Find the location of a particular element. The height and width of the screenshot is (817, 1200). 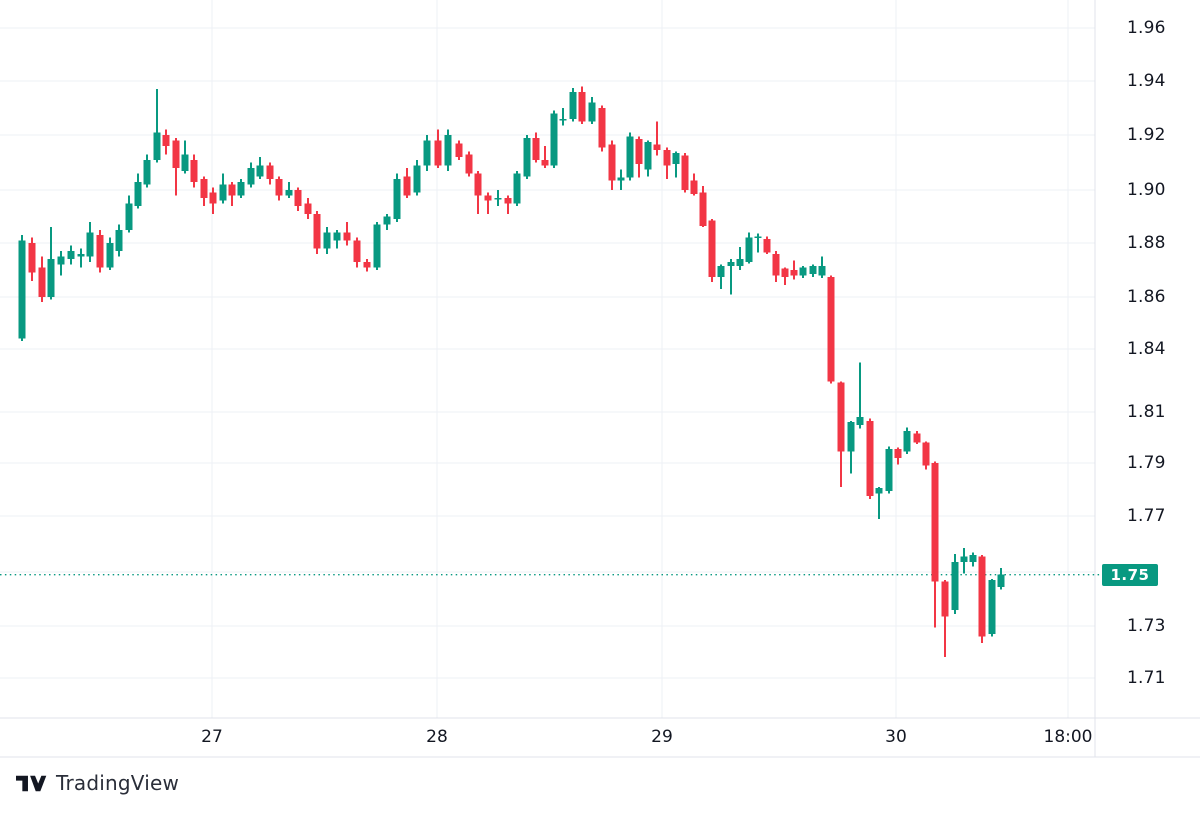

tradingview-logo: TradingView is located at coordinates (97, 783).